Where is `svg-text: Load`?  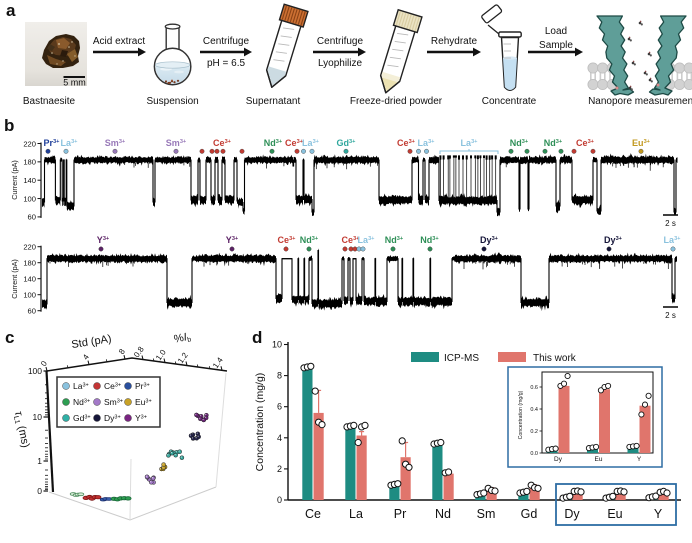
svg-text: Load is located at coordinates (556, 31).